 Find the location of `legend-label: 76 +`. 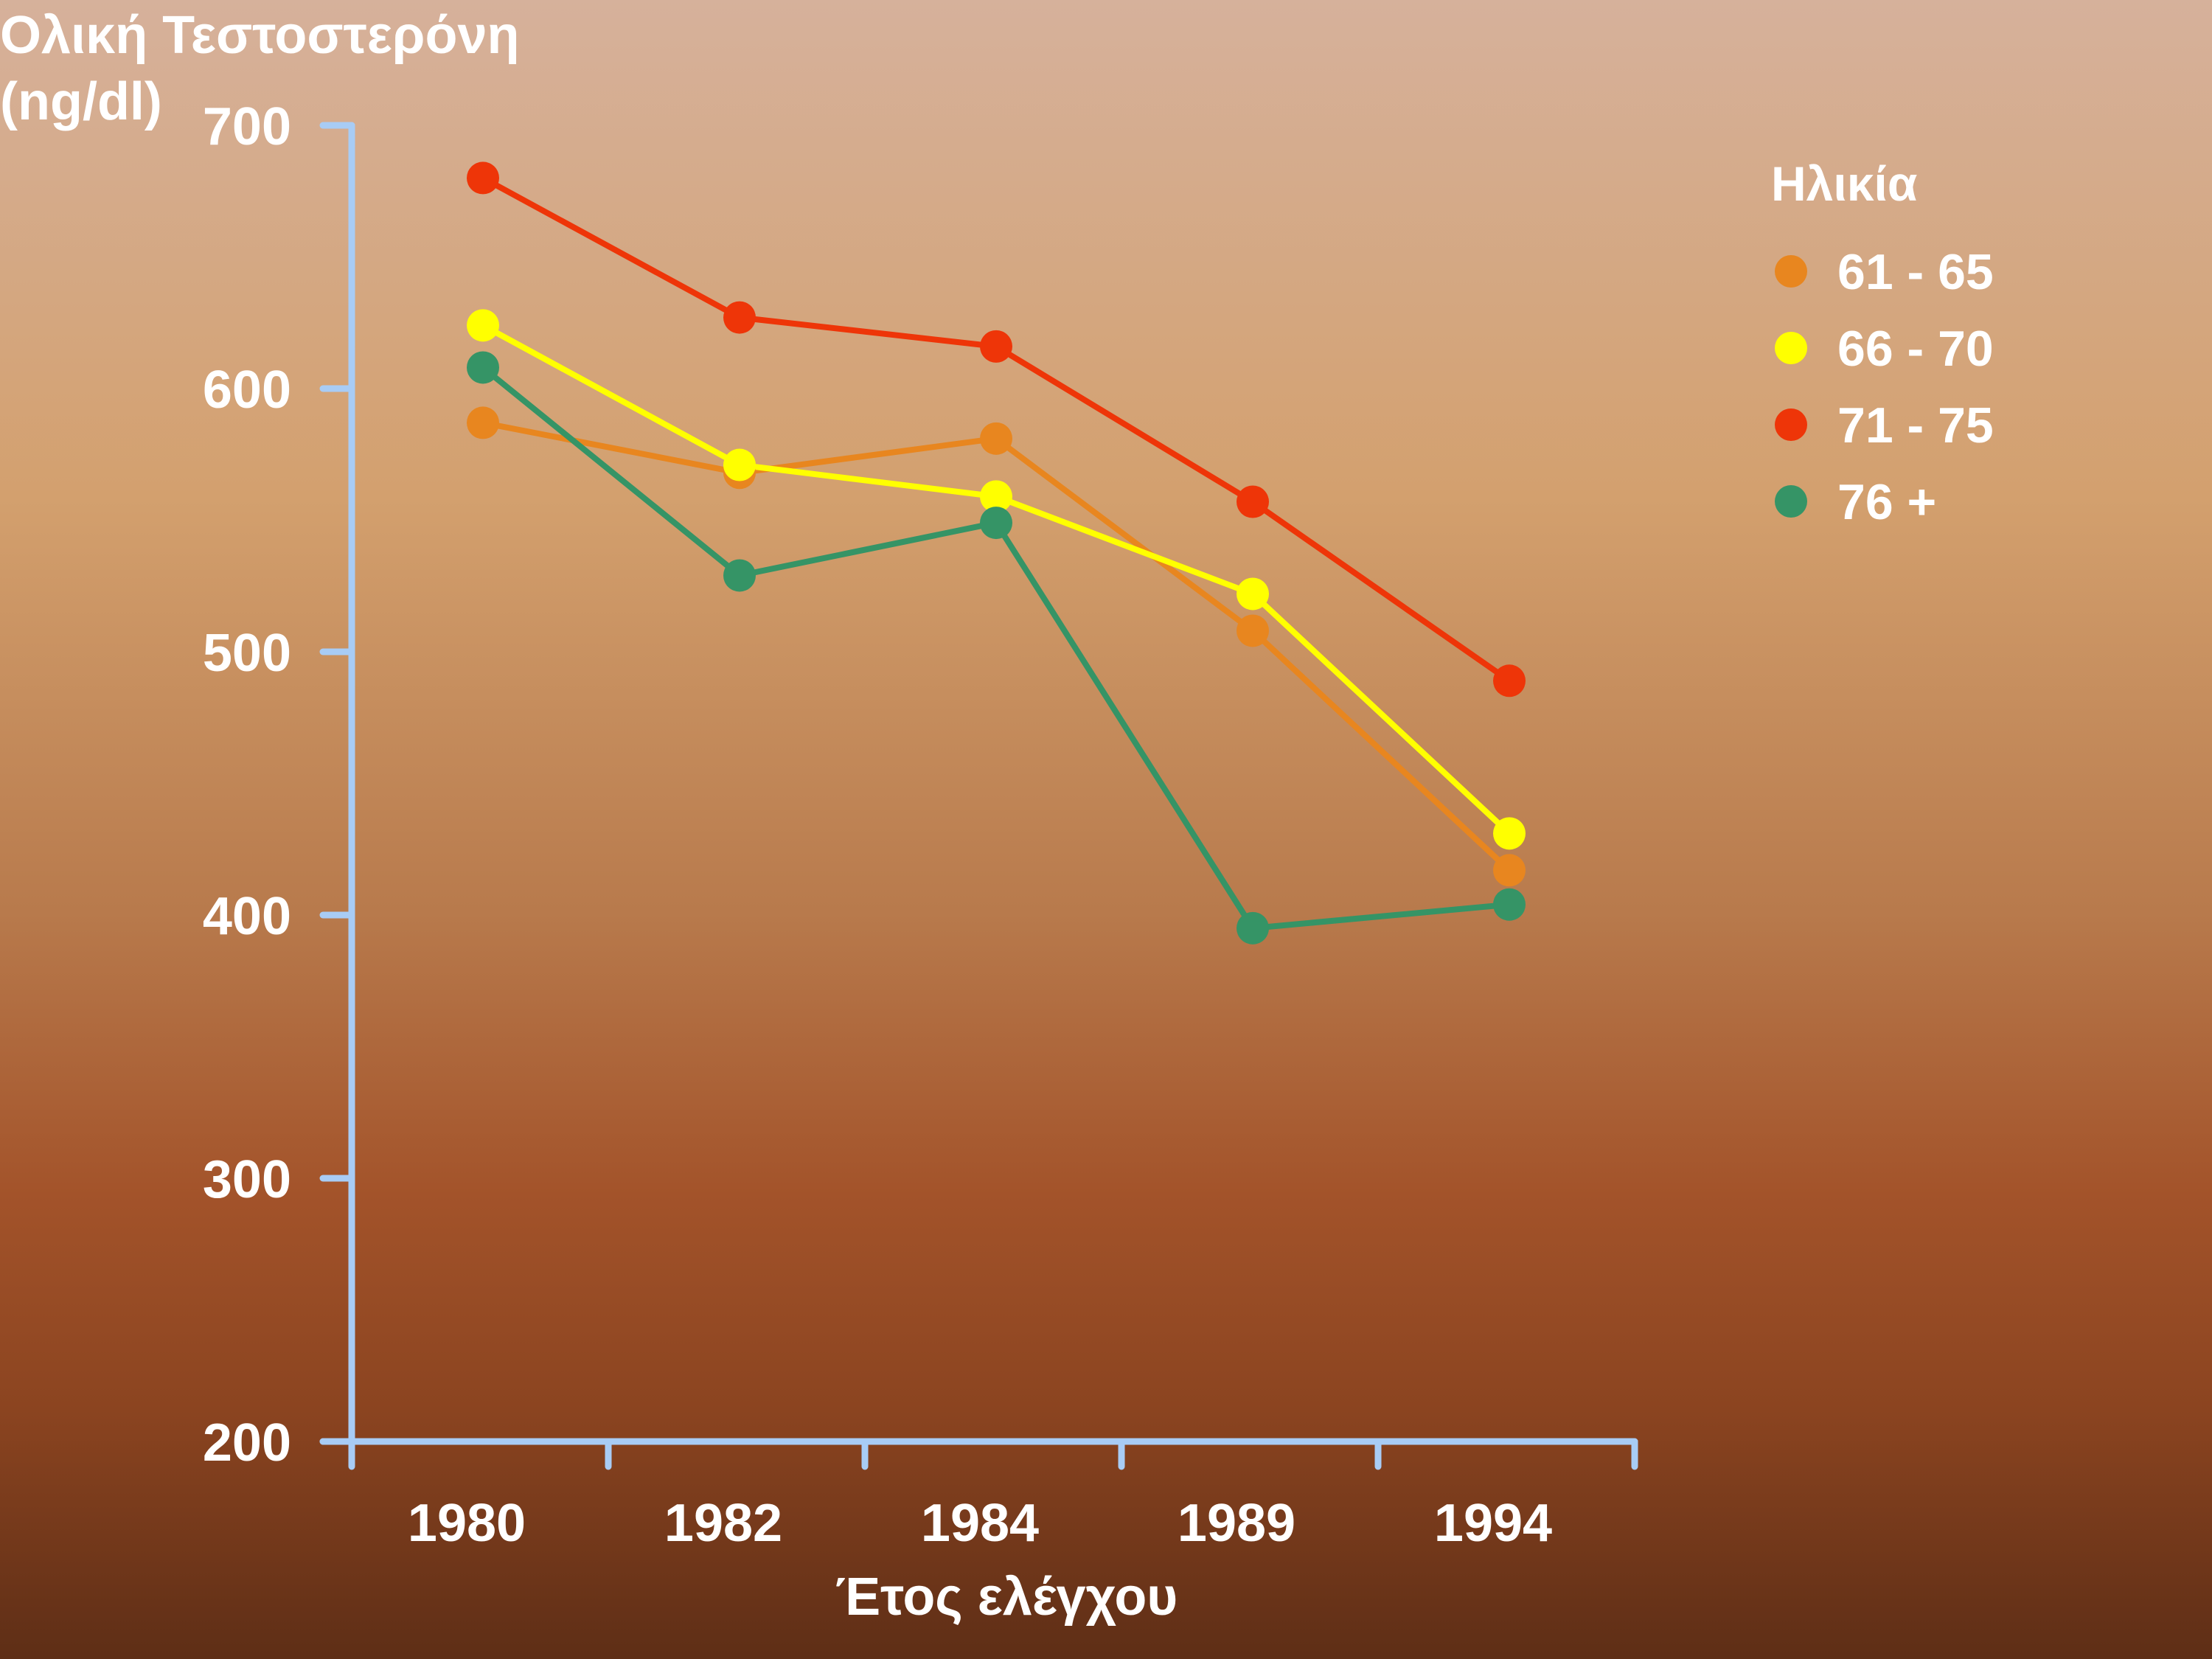

legend-label: 76 + is located at coordinates (1886, 502).